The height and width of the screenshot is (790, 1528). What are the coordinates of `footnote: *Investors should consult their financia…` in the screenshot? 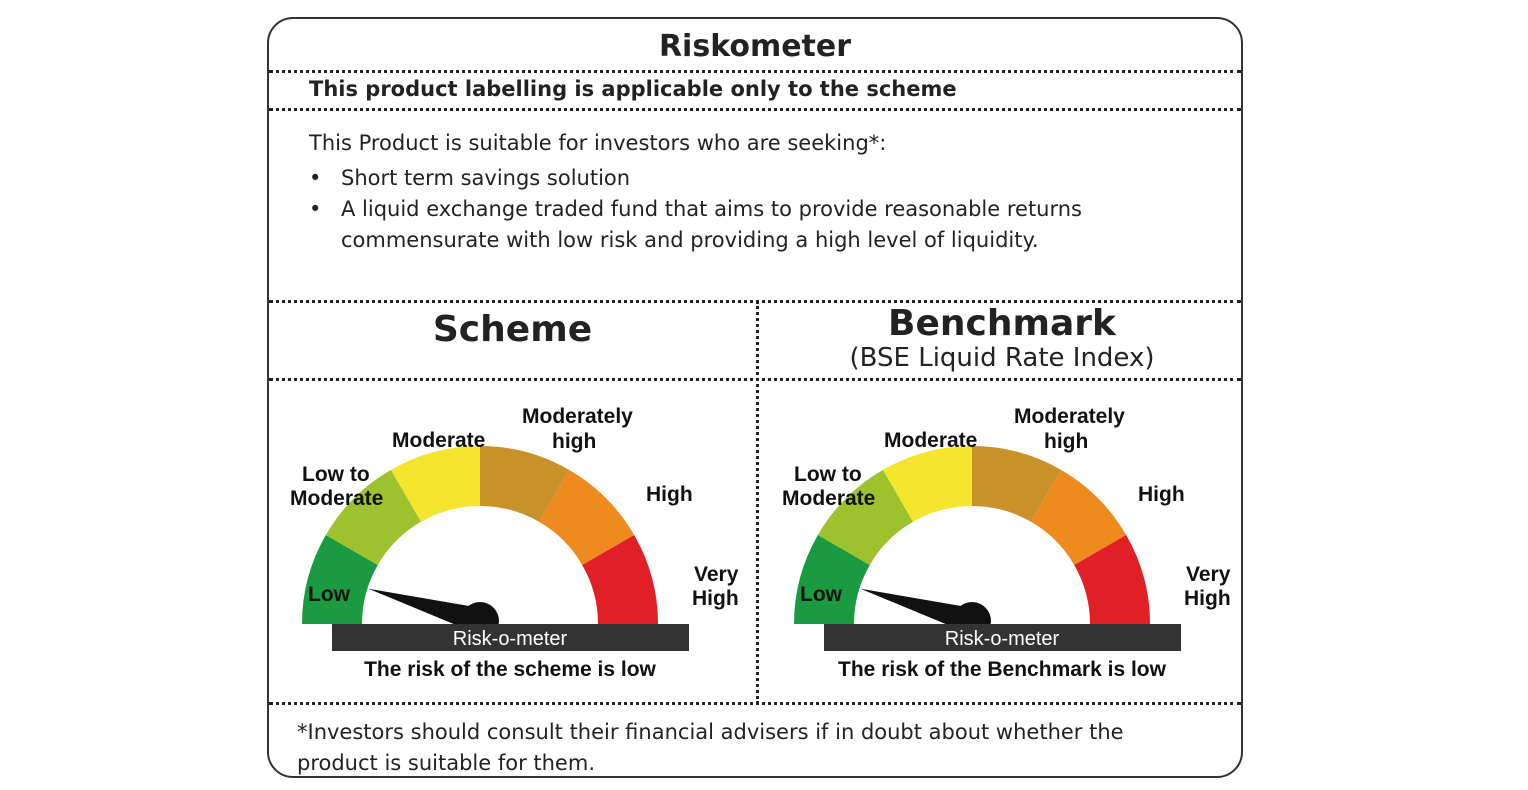 It's located at (710, 747).